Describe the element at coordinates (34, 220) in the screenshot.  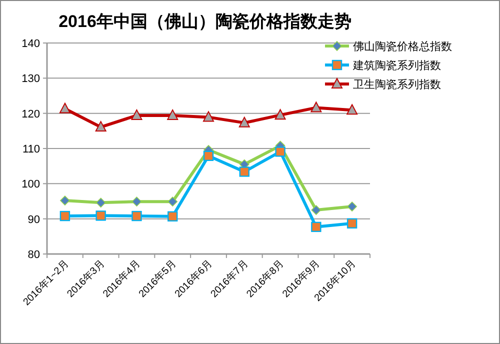
I see `y-tick-label: 90` at that location.